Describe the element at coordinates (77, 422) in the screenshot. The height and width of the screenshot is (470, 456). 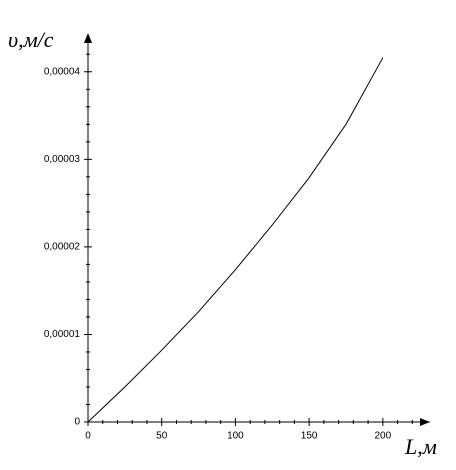
I see `y-tick-label: 0` at that location.